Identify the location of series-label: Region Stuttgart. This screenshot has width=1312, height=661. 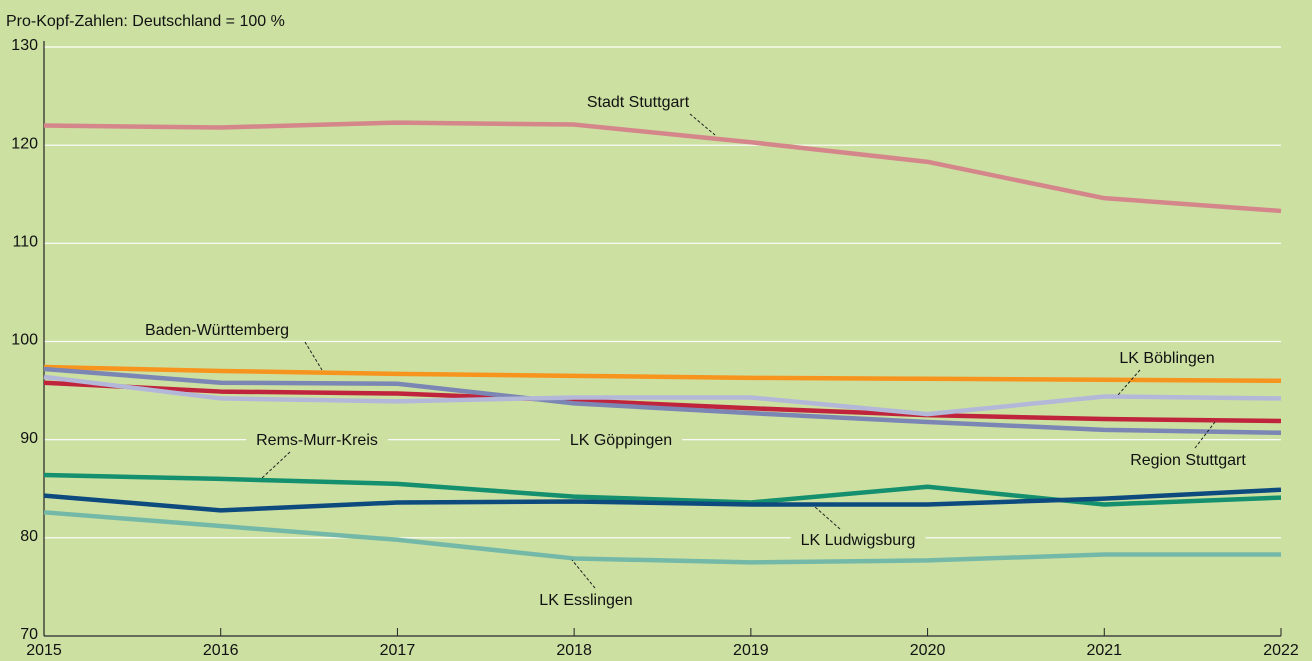
(1188, 460).